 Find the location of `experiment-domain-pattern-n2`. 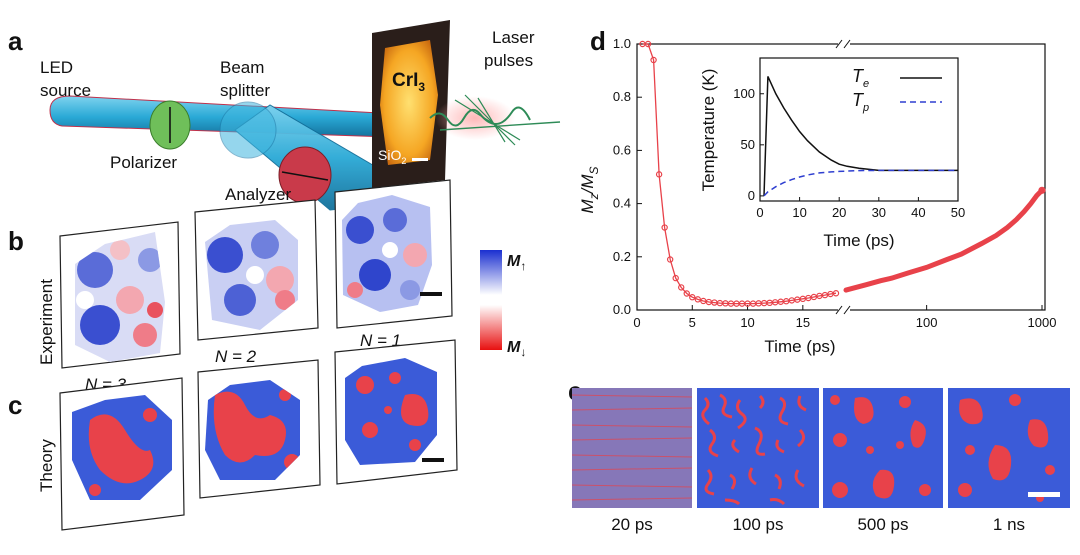

experiment-domain-pattern-n2 is located at coordinates (251, 275).